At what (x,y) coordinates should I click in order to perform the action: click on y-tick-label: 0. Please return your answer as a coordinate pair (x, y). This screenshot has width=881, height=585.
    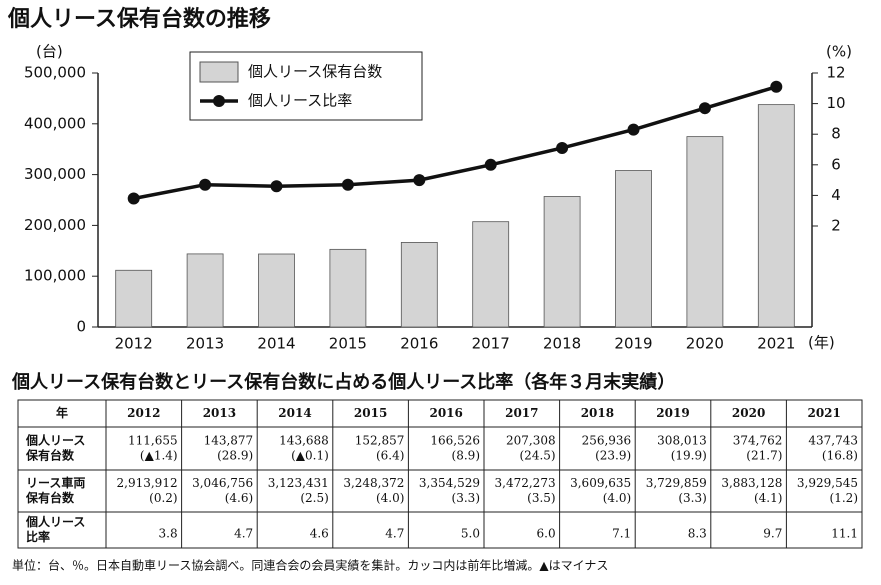
    Looking at the image, I should click on (81, 327).